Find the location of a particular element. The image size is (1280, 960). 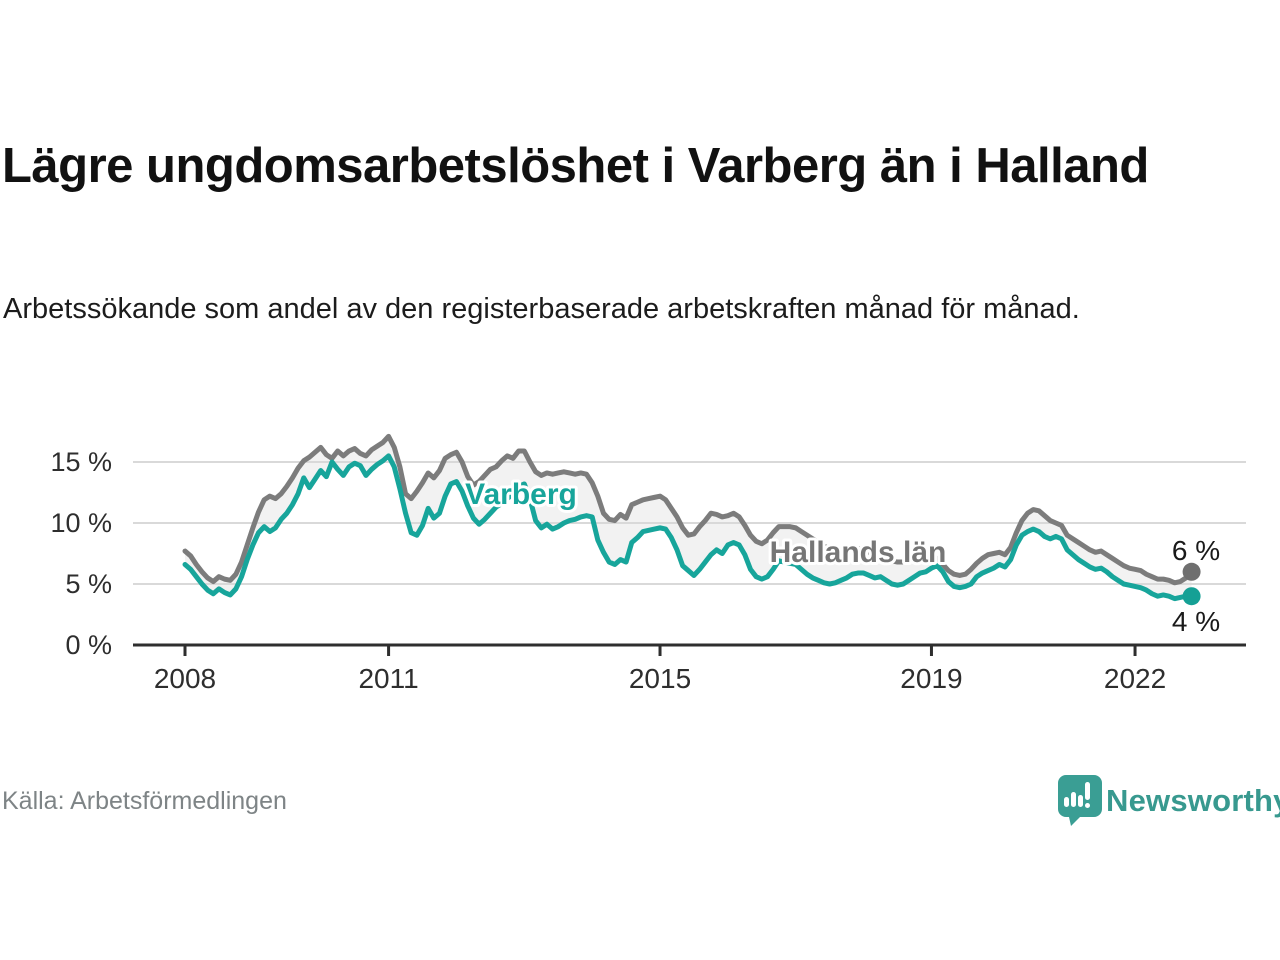

x-axis-tick-label: 2011 is located at coordinates (388, 678).